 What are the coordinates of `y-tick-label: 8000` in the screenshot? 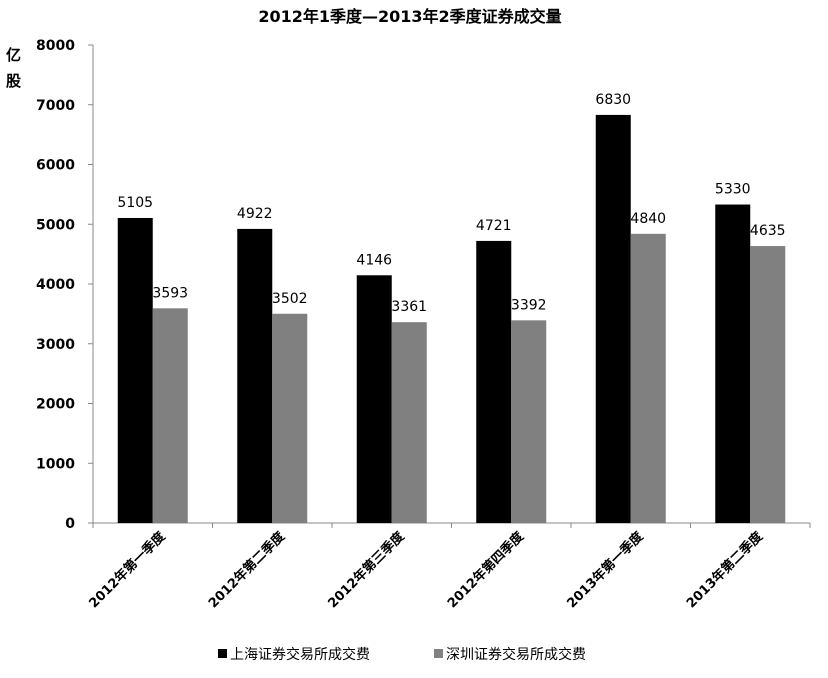 It's located at (55, 46).